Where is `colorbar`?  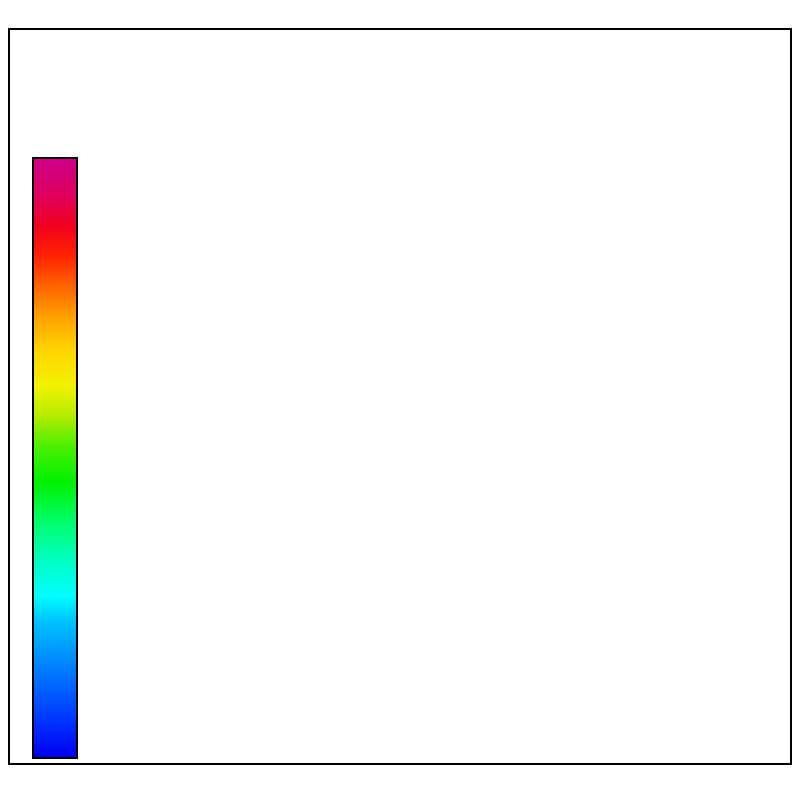 colorbar is located at coordinates (55, 458).